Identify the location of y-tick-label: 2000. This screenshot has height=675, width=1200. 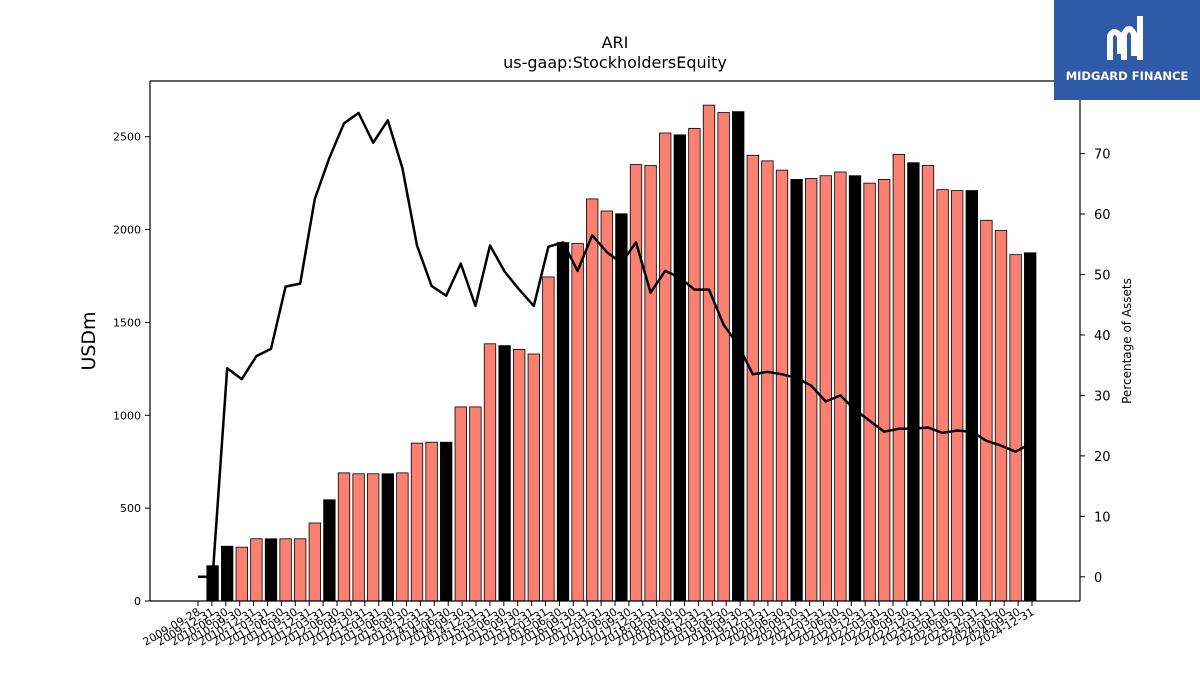
(127, 230).